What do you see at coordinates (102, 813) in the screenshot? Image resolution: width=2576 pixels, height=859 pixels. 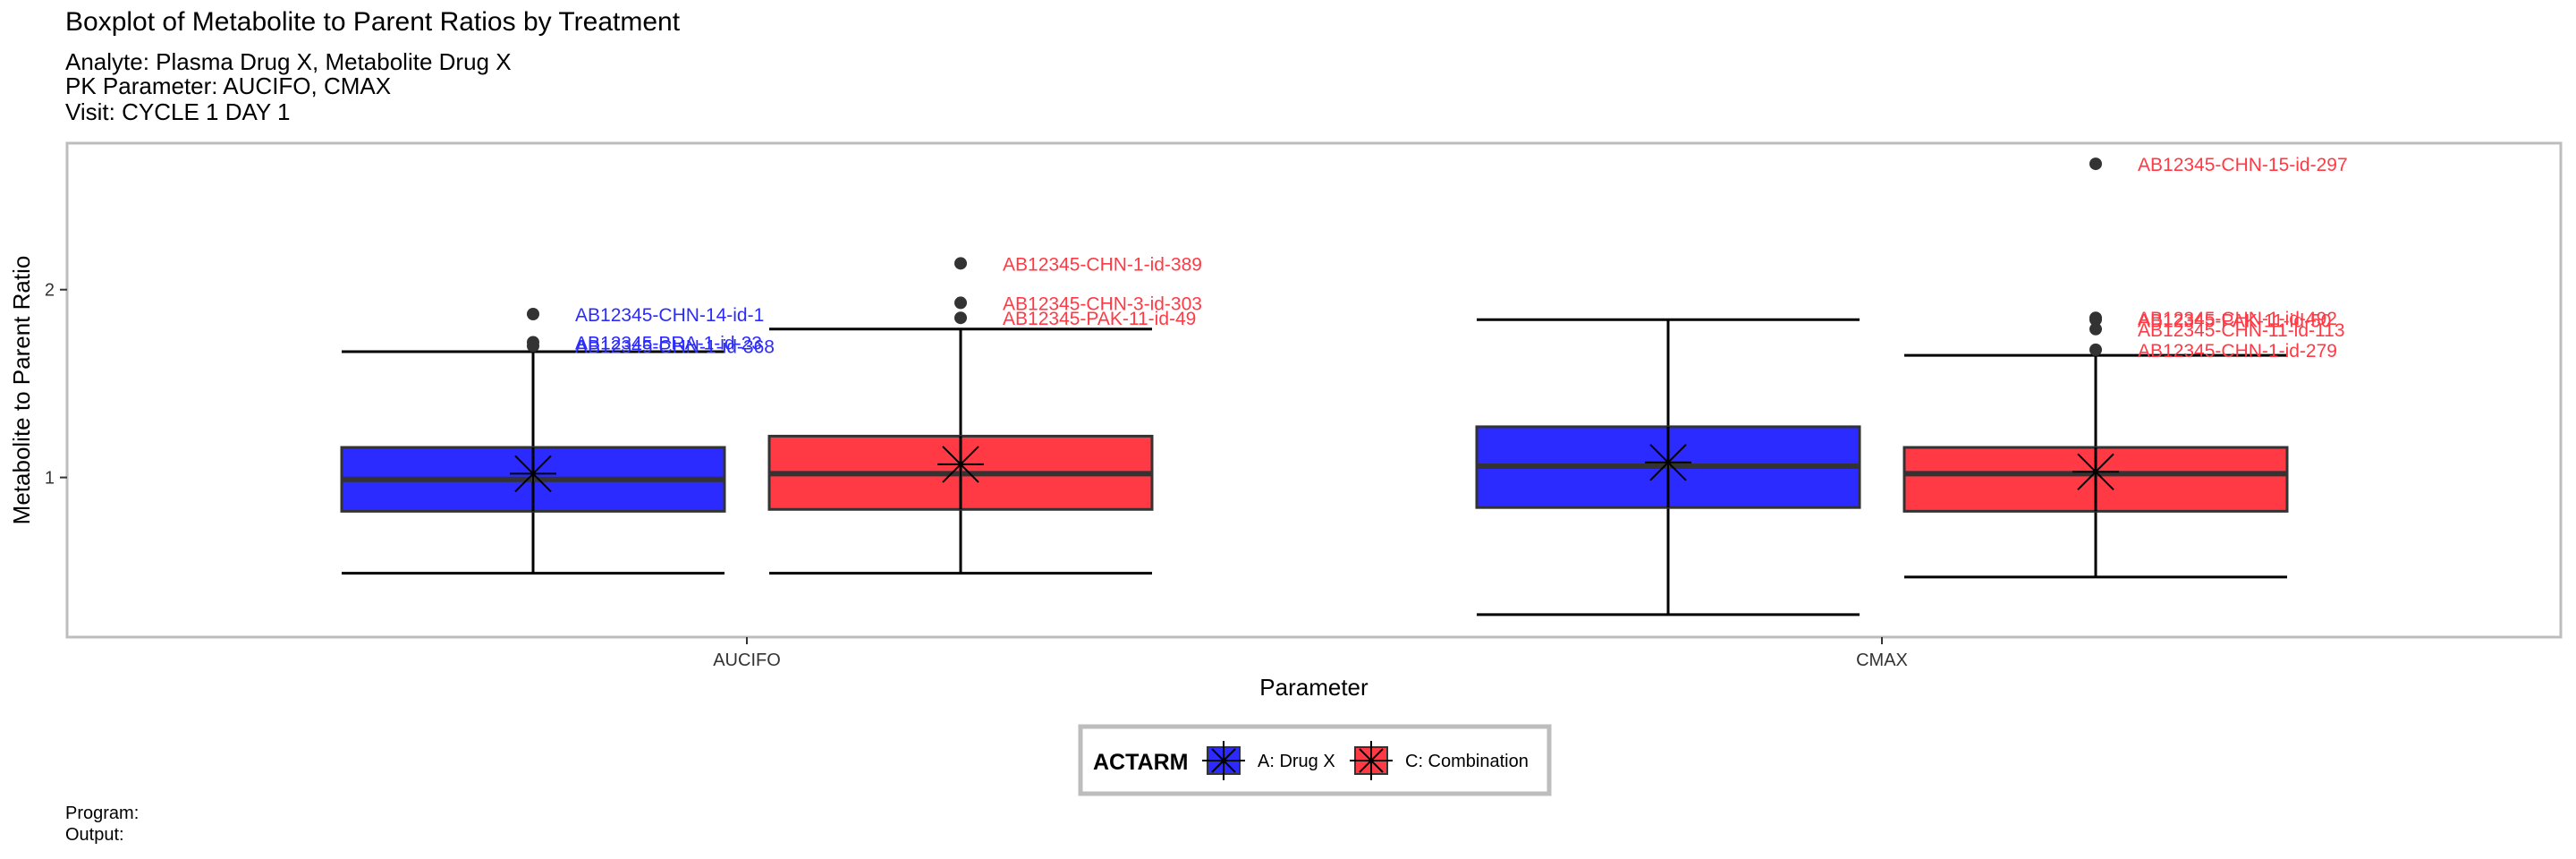 I see `footer-program: Program:` at bounding box center [102, 813].